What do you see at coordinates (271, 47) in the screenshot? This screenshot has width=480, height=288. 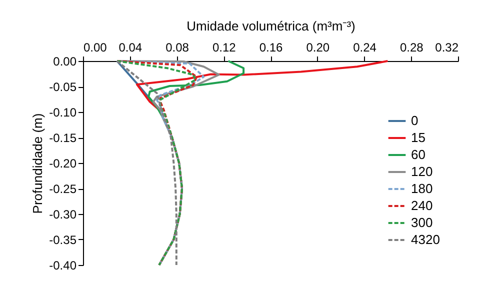 I see `x-tick-label: 0.16` at bounding box center [271, 47].